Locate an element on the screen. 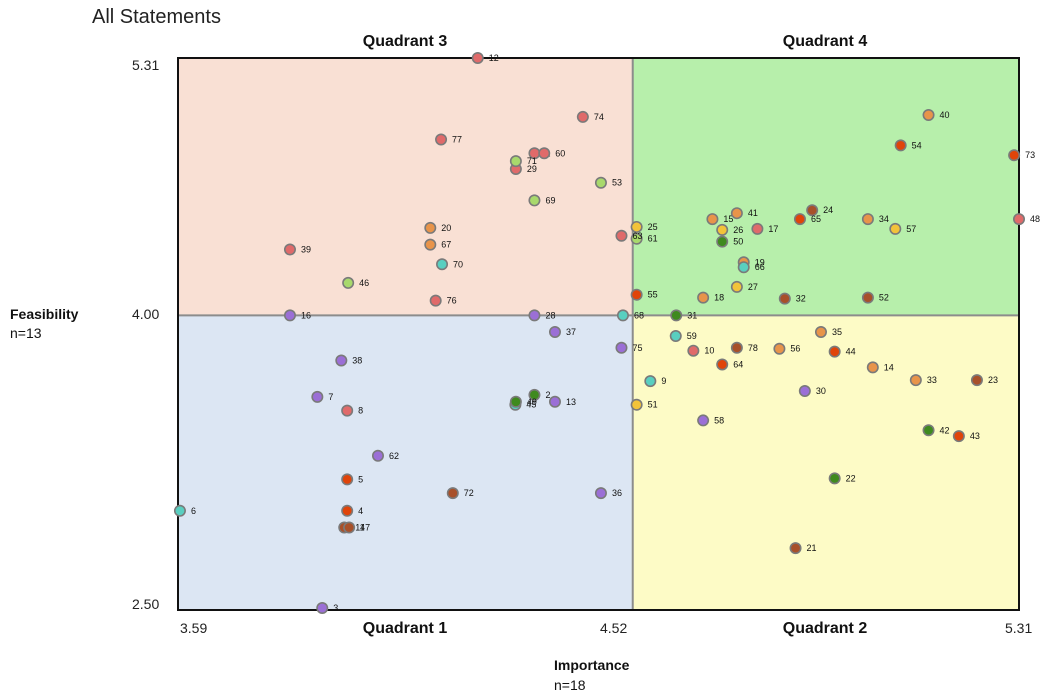 This screenshot has width=1042, height=696. data-point-36: 36 is located at coordinates (608, 493).